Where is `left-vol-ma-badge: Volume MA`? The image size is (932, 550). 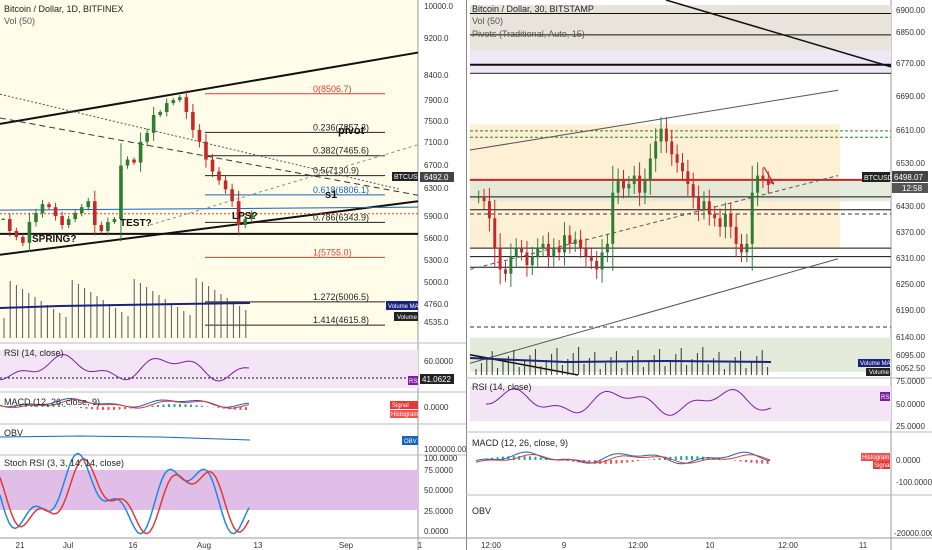 left-vol-ma-badge: Volume MA is located at coordinates (403, 307).